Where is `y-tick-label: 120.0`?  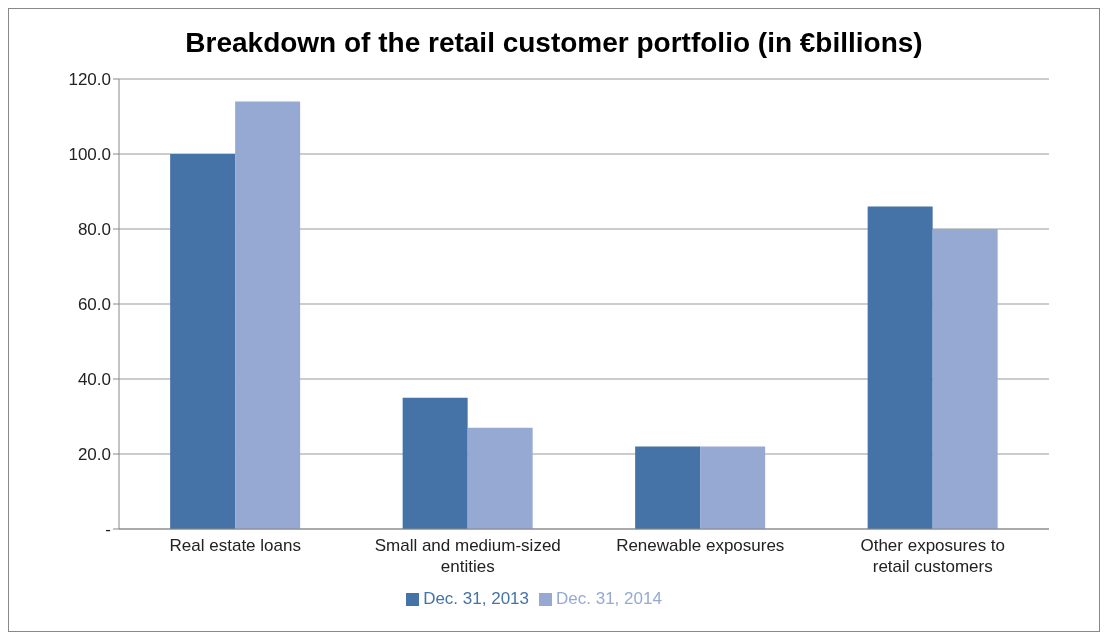
y-tick-label: 120.0 is located at coordinates (89, 80).